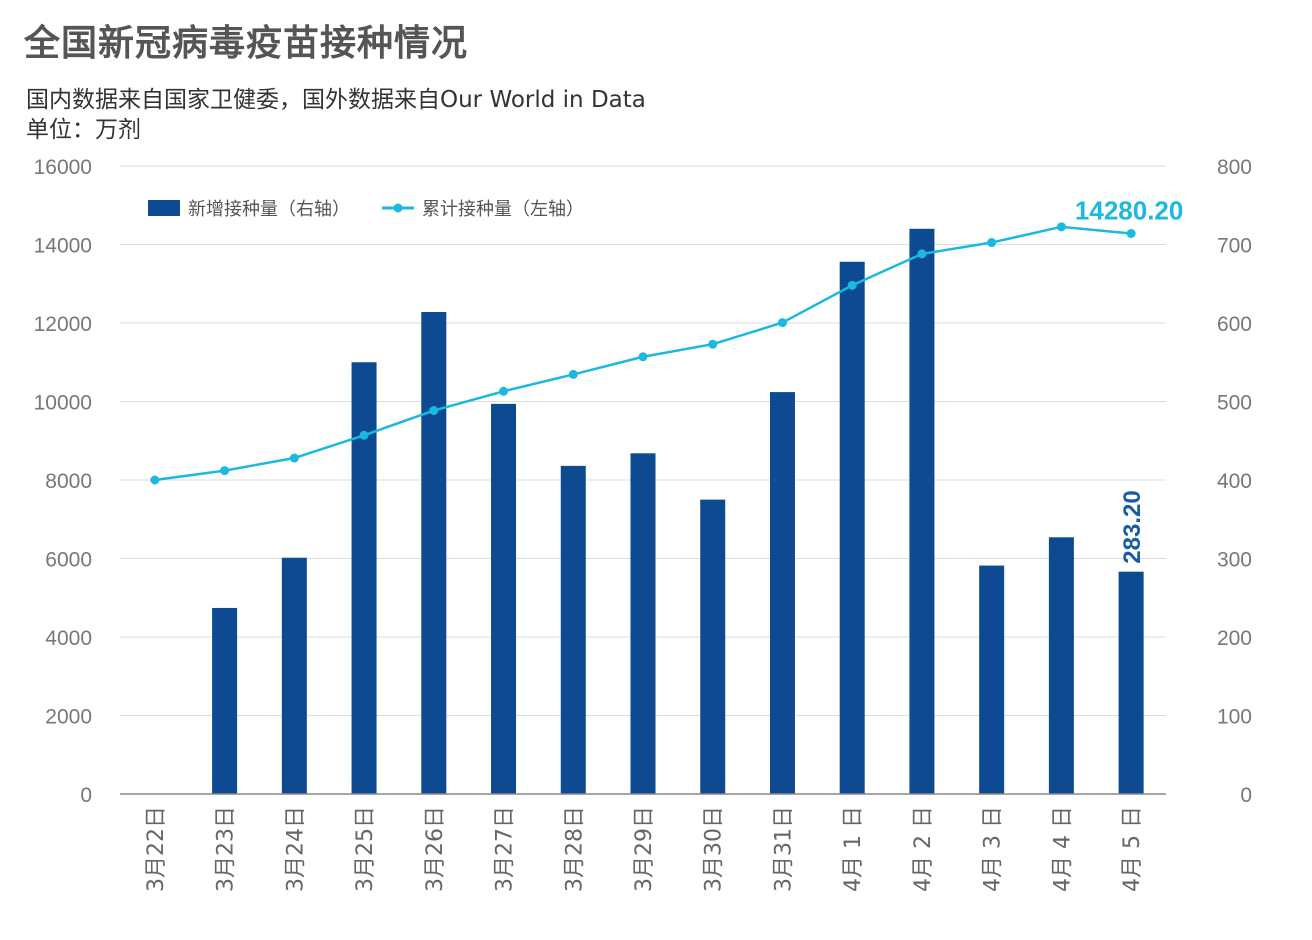  What do you see at coordinates (923, 849) in the screenshot?
I see `x-tick-label: 4月 2 日` at bounding box center [923, 849].